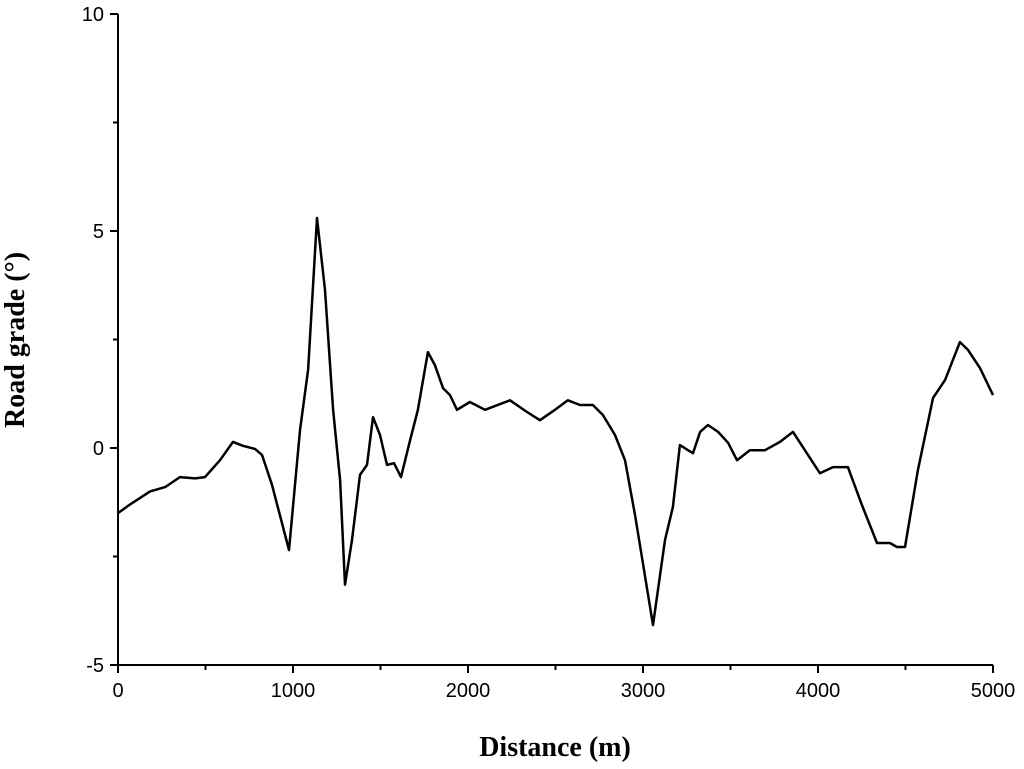 The width and height of the screenshot is (1024, 769). What do you see at coordinates (993, 691) in the screenshot?
I see `x-tick-label: 5000` at bounding box center [993, 691].